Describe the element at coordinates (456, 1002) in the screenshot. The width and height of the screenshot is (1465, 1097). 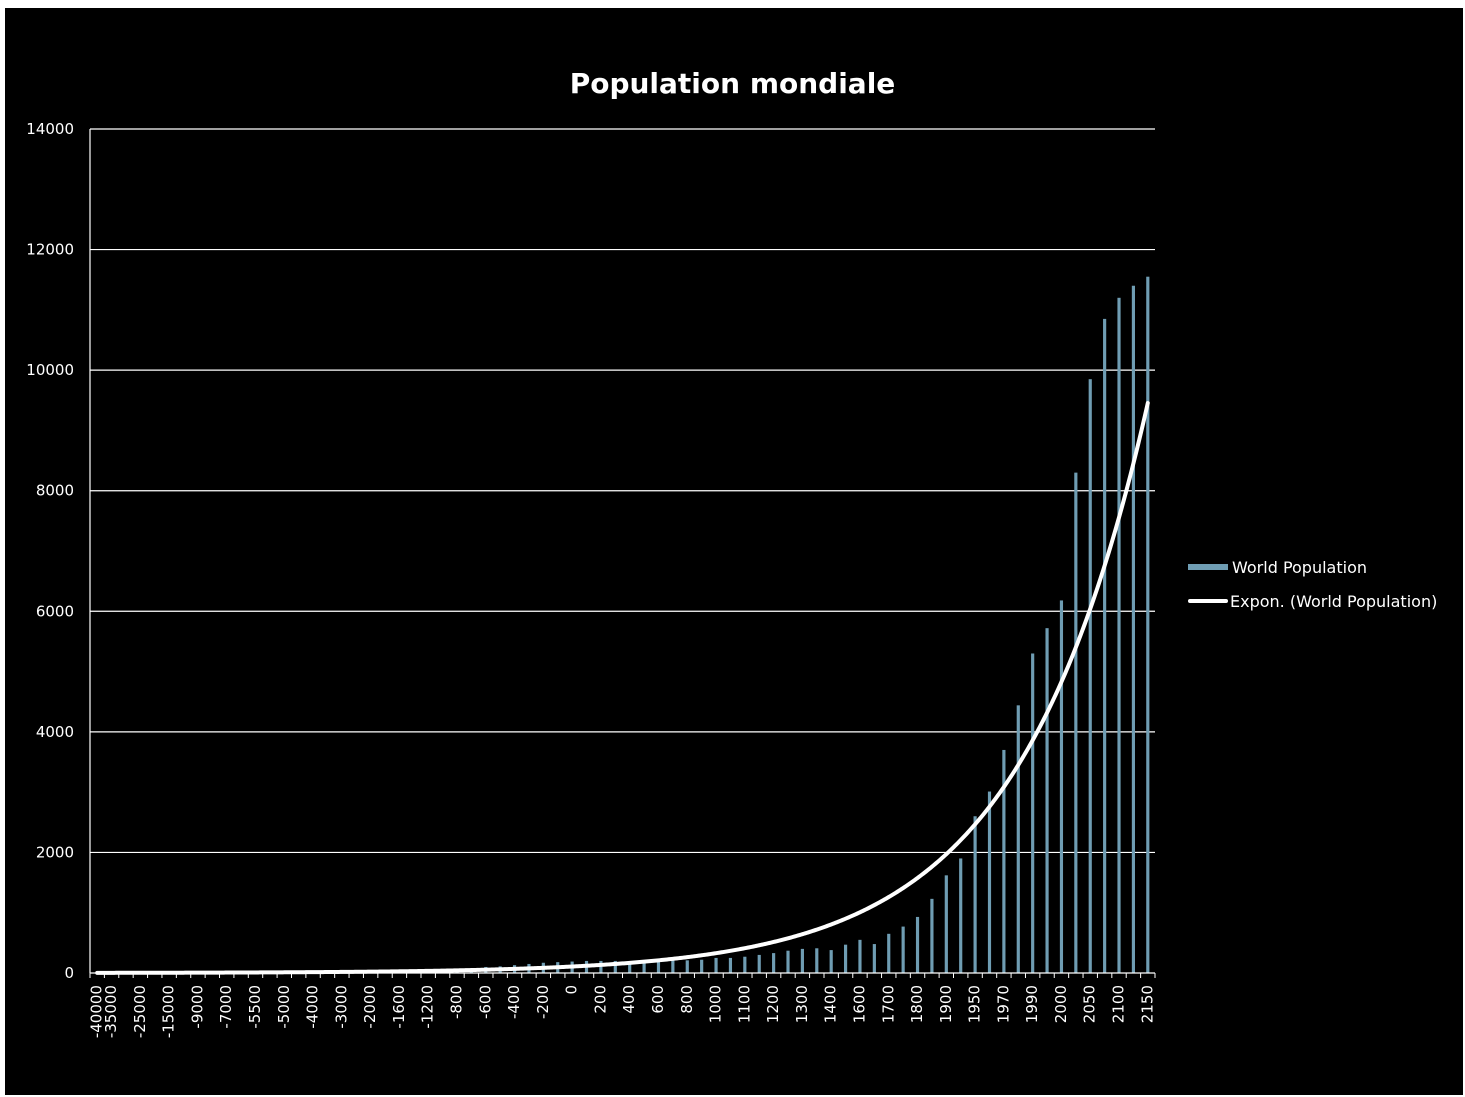
I see `x-tick-label: -800` at that location.